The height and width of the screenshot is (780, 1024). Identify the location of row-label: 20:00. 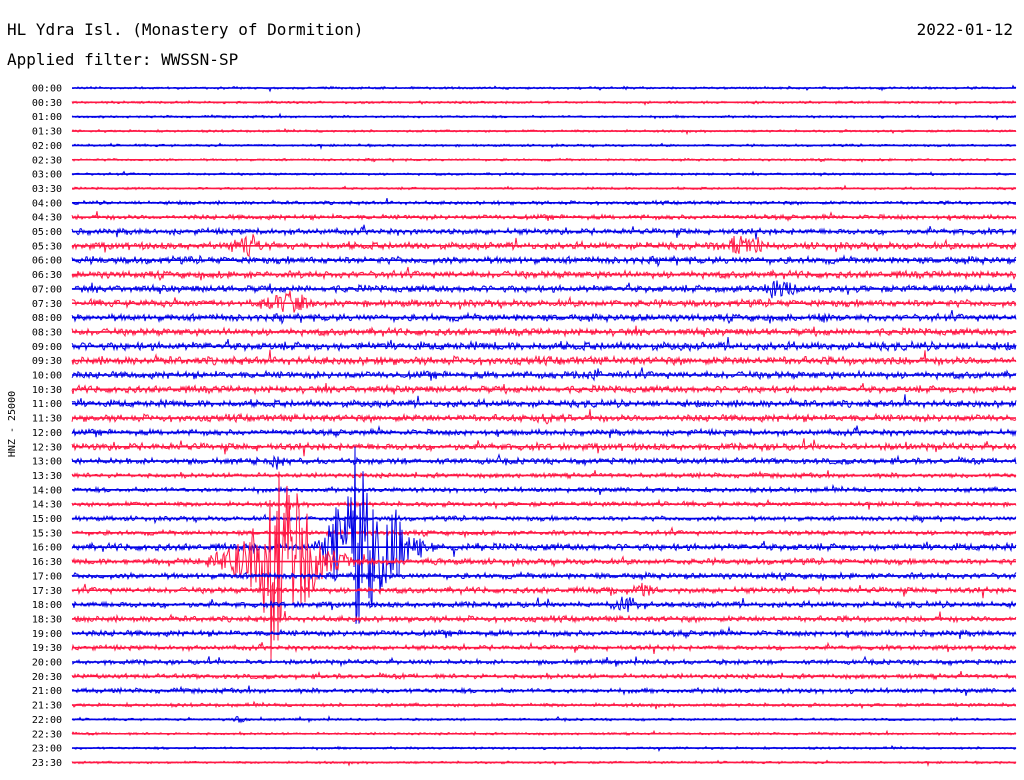
(47, 663).